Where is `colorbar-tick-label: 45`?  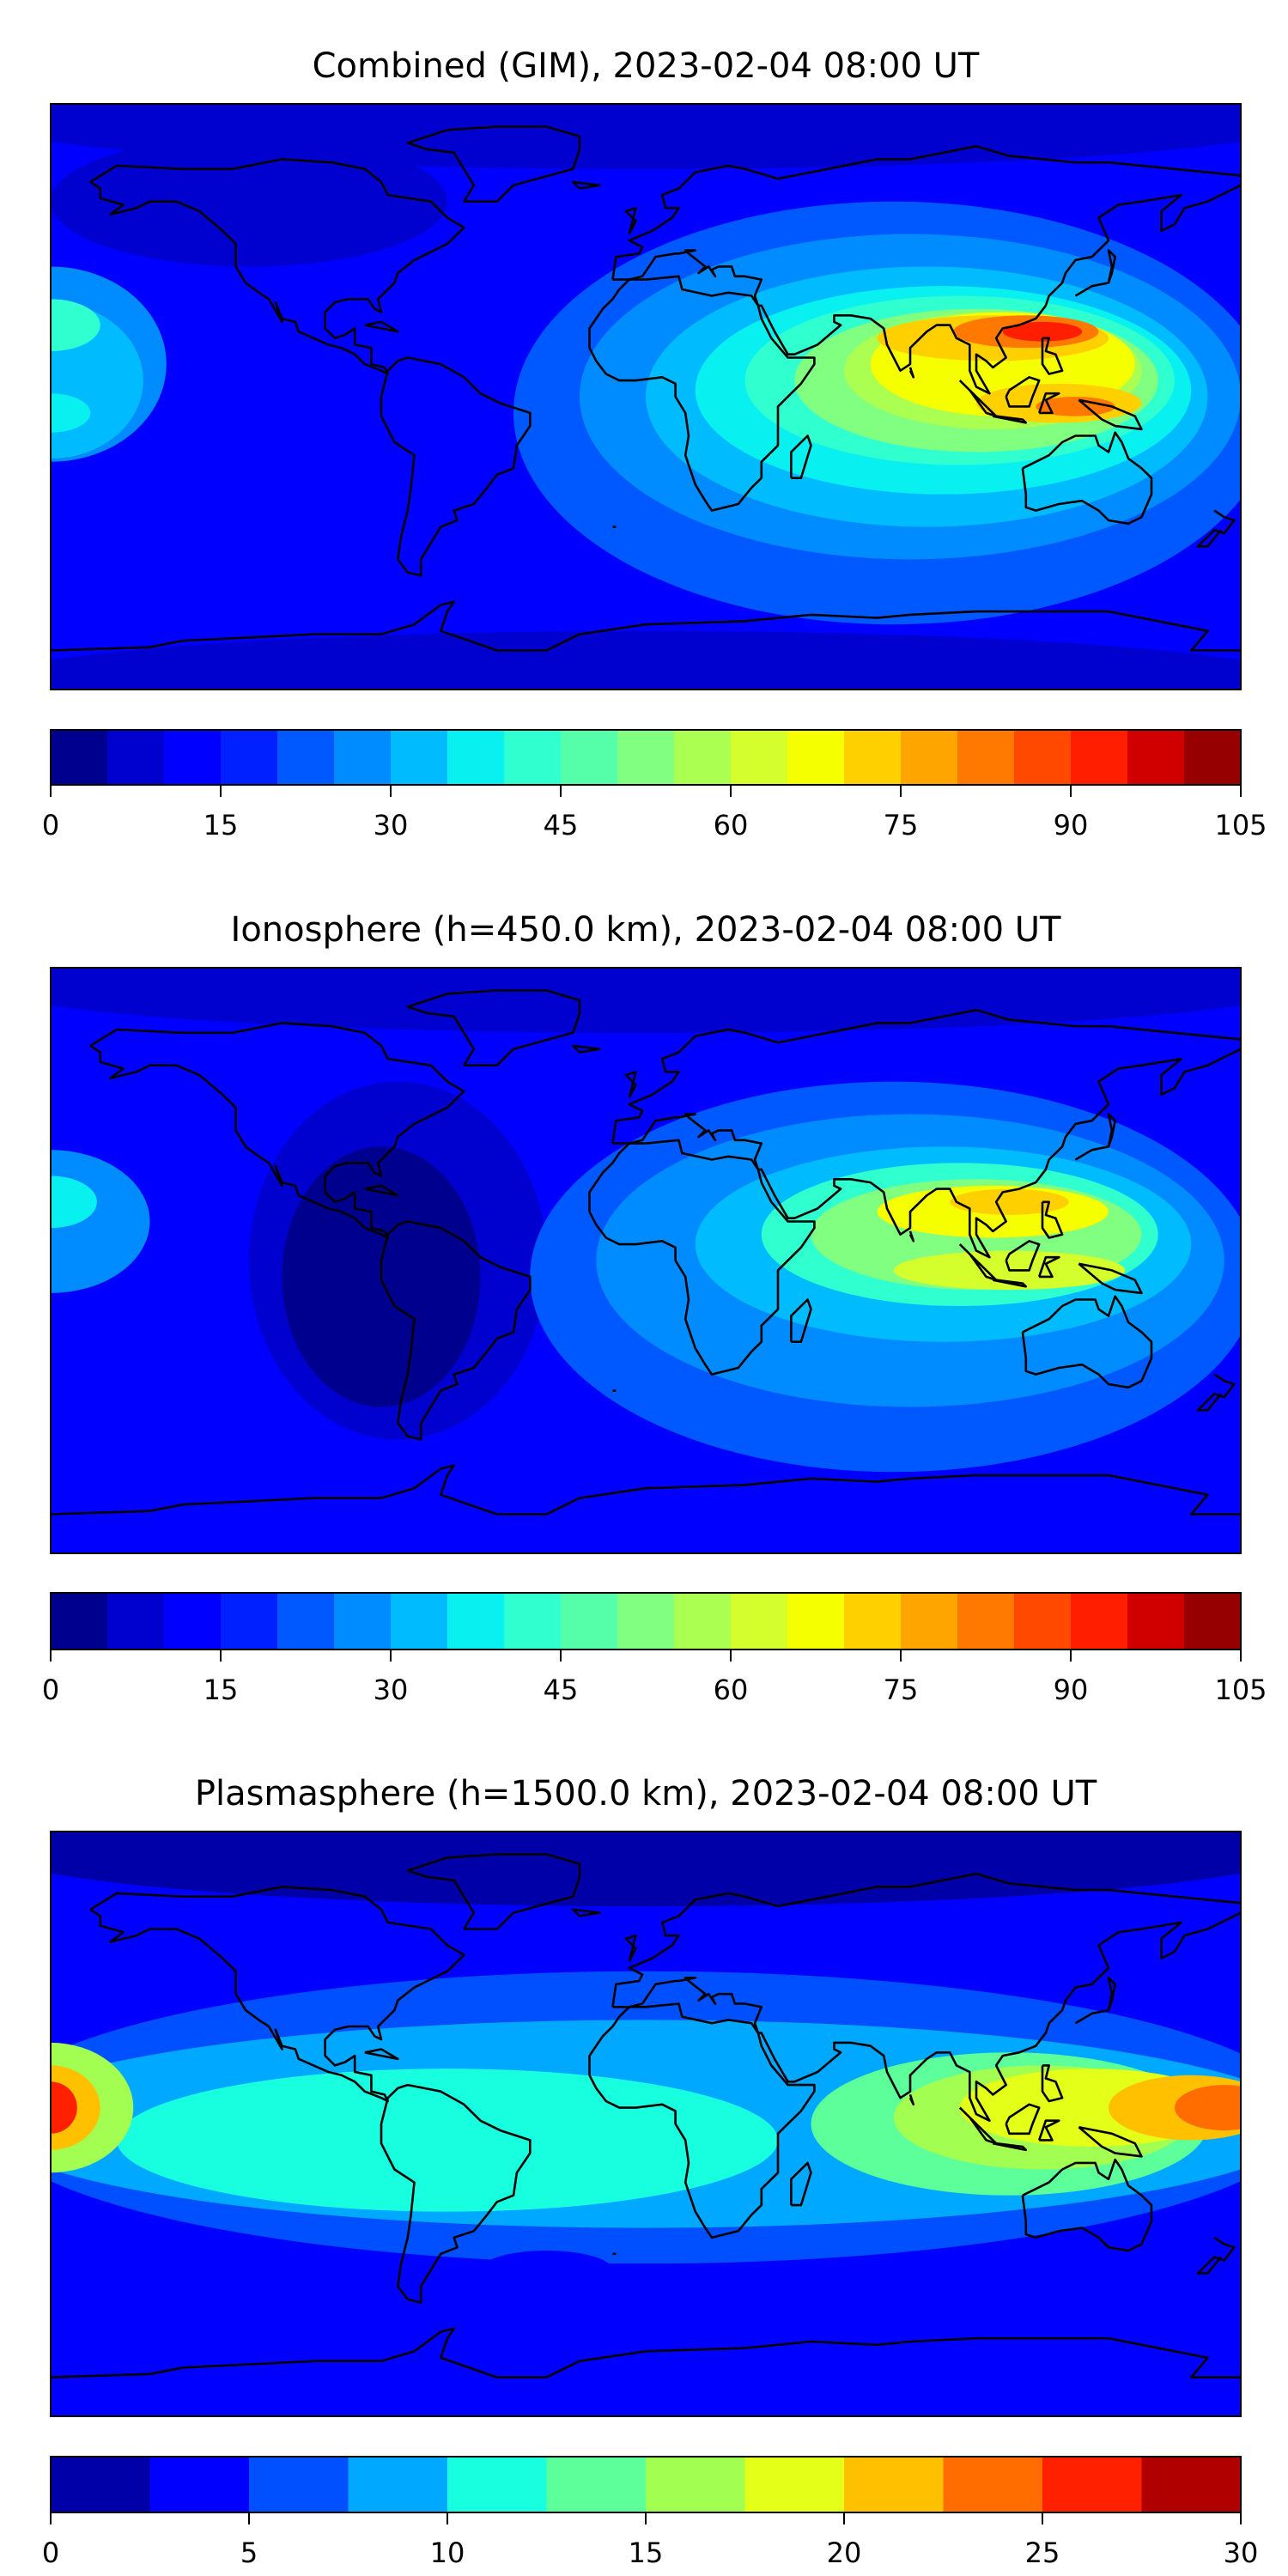 colorbar-tick-label: 45 is located at coordinates (561, 1690).